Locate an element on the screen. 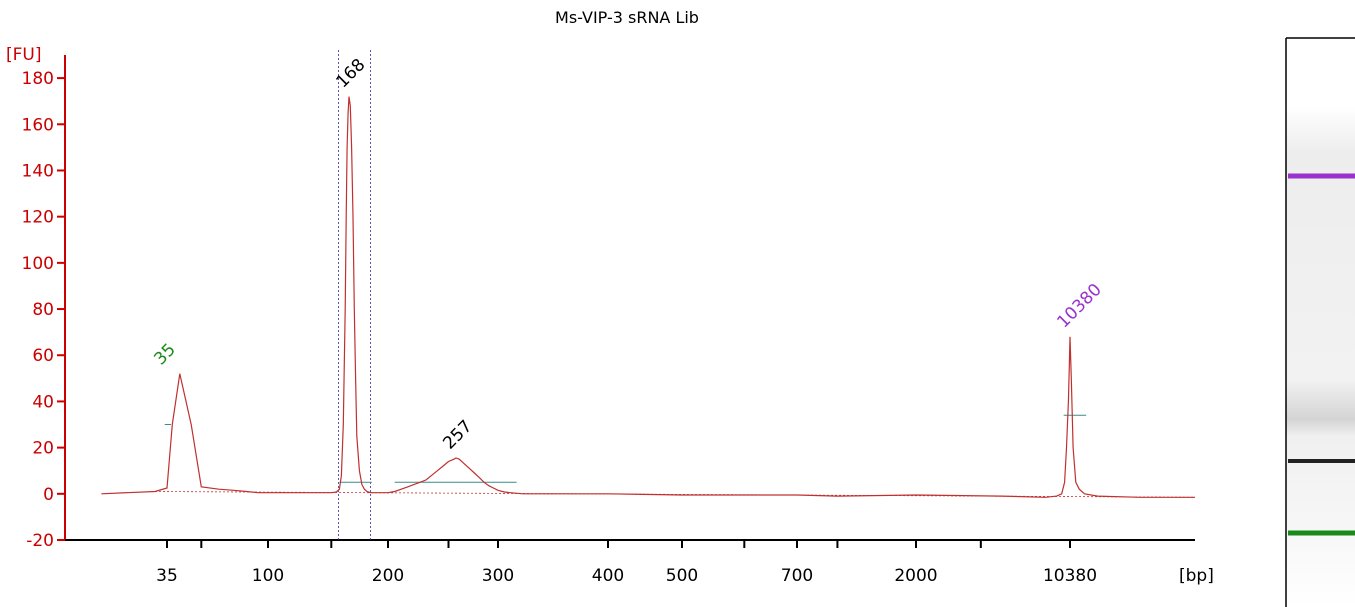  x-tick-label: 300 is located at coordinates (498, 576).